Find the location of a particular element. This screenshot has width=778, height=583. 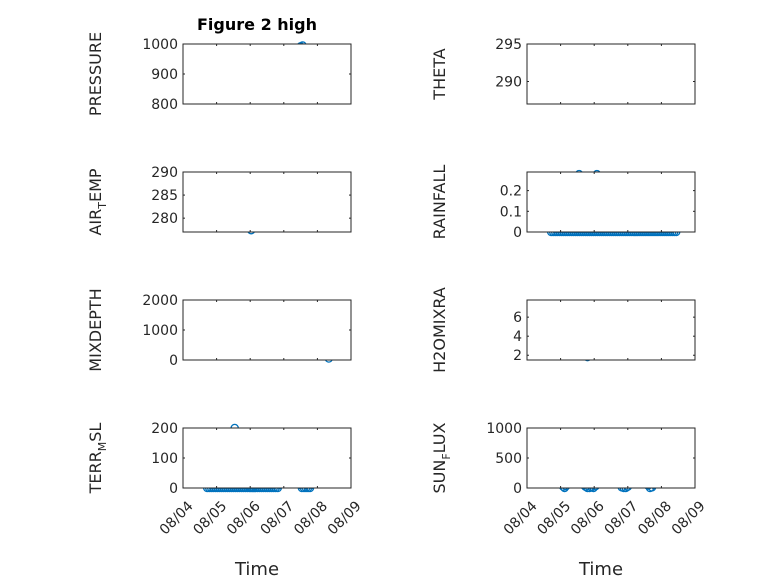

y-axis-label-air_temp: AIRTEMP is located at coordinates (97, 201).